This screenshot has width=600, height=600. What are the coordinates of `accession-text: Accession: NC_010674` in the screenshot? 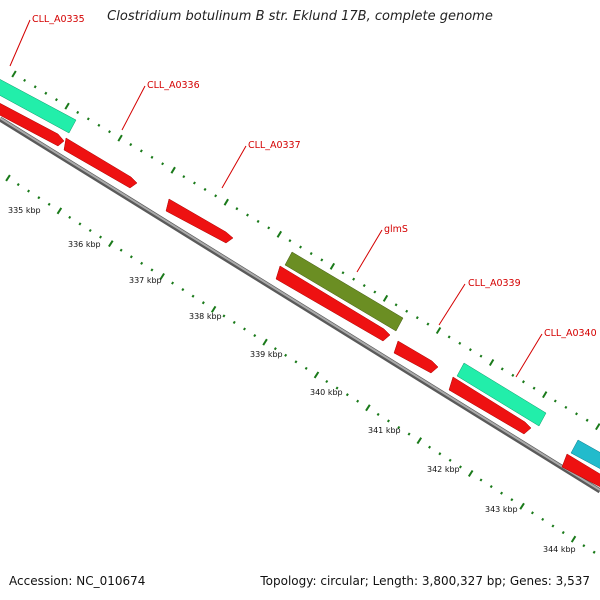 It's located at (77, 581).